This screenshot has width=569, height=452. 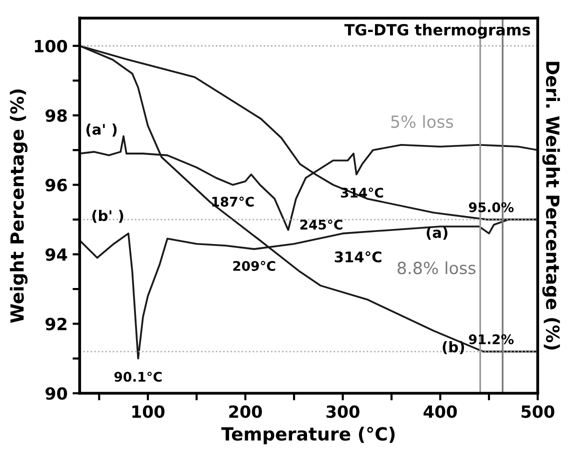 I want to click on y-axis-title: Weight Percentage (%), so click(x=19, y=206).